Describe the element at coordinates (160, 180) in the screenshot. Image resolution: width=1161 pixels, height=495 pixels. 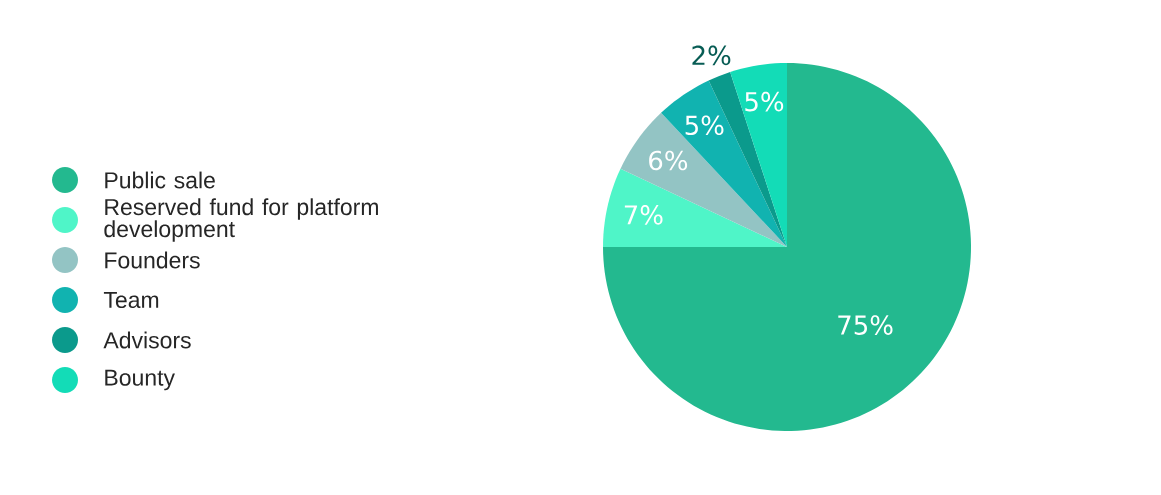
I see `legend-label: Public sale` at that location.